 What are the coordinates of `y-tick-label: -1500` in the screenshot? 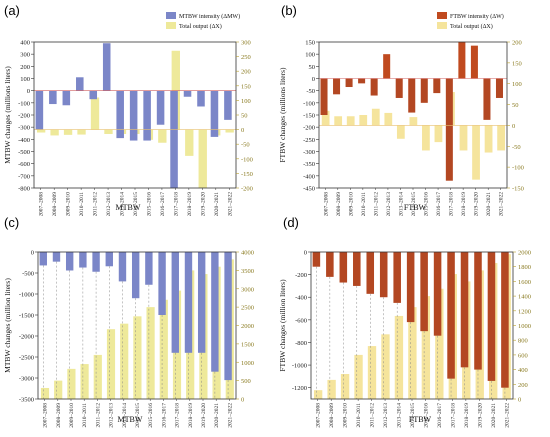 It's located at (26, 316).